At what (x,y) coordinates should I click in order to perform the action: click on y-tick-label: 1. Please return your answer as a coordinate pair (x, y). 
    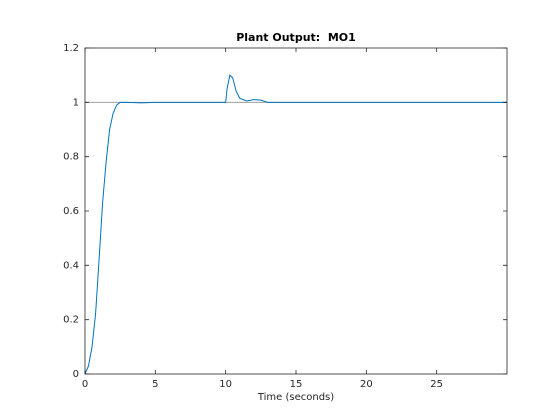
    Looking at the image, I should click on (76, 102).